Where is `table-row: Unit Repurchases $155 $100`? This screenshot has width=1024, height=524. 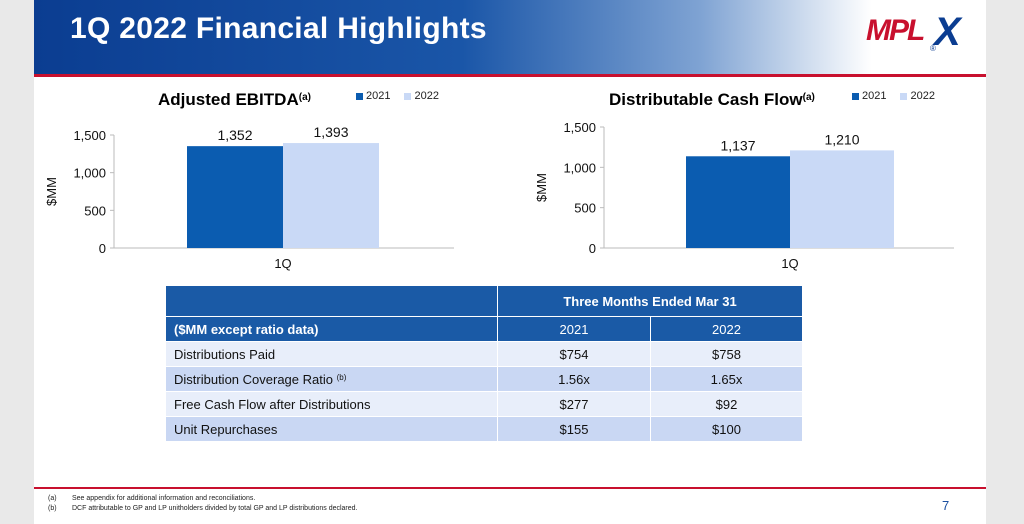 table-row: Unit Repurchases $155 $100 is located at coordinates (484, 429).